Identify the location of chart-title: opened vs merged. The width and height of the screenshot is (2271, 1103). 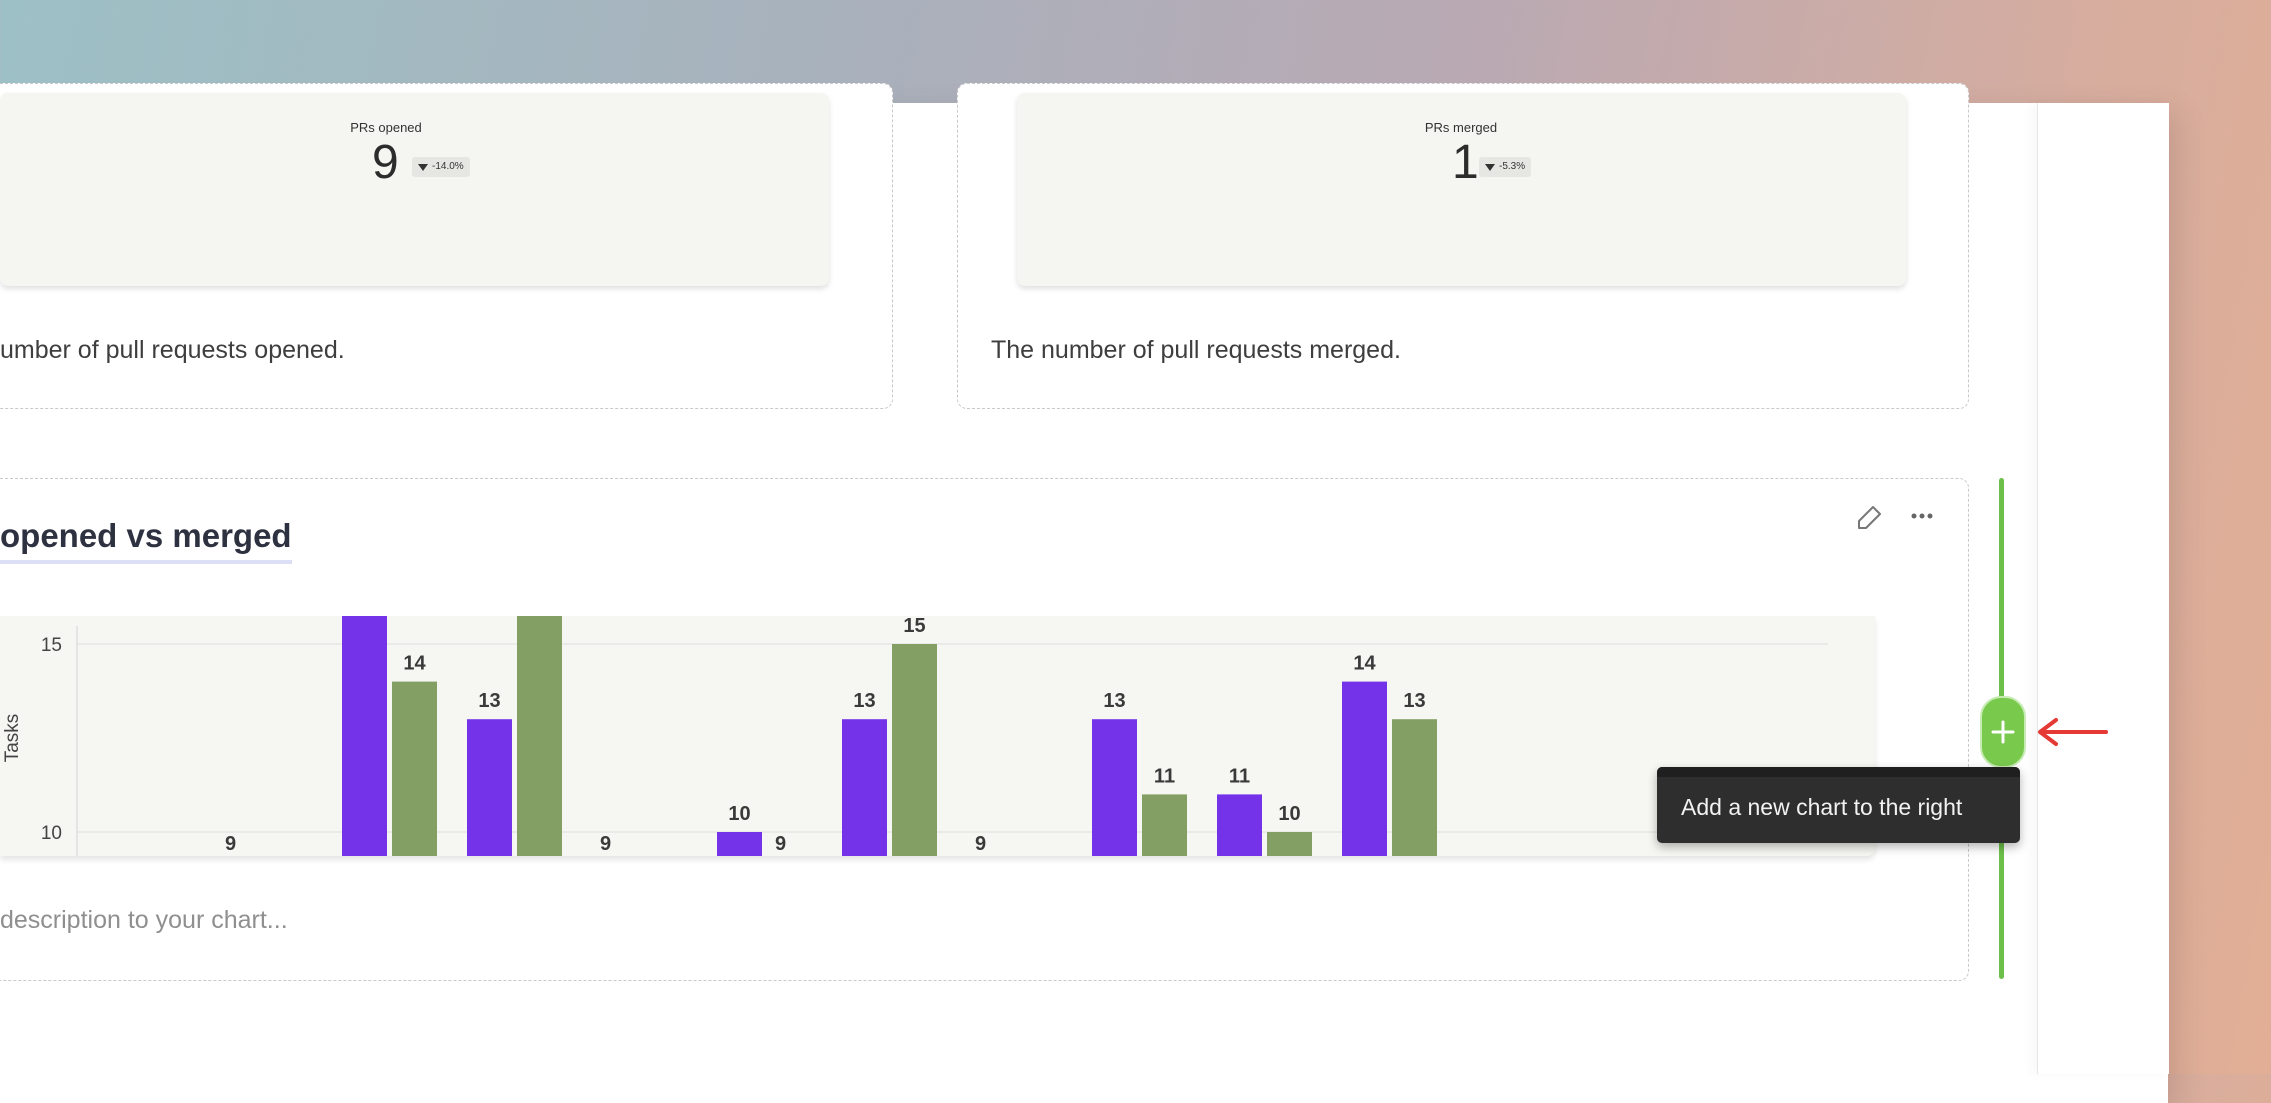
(146, 538).